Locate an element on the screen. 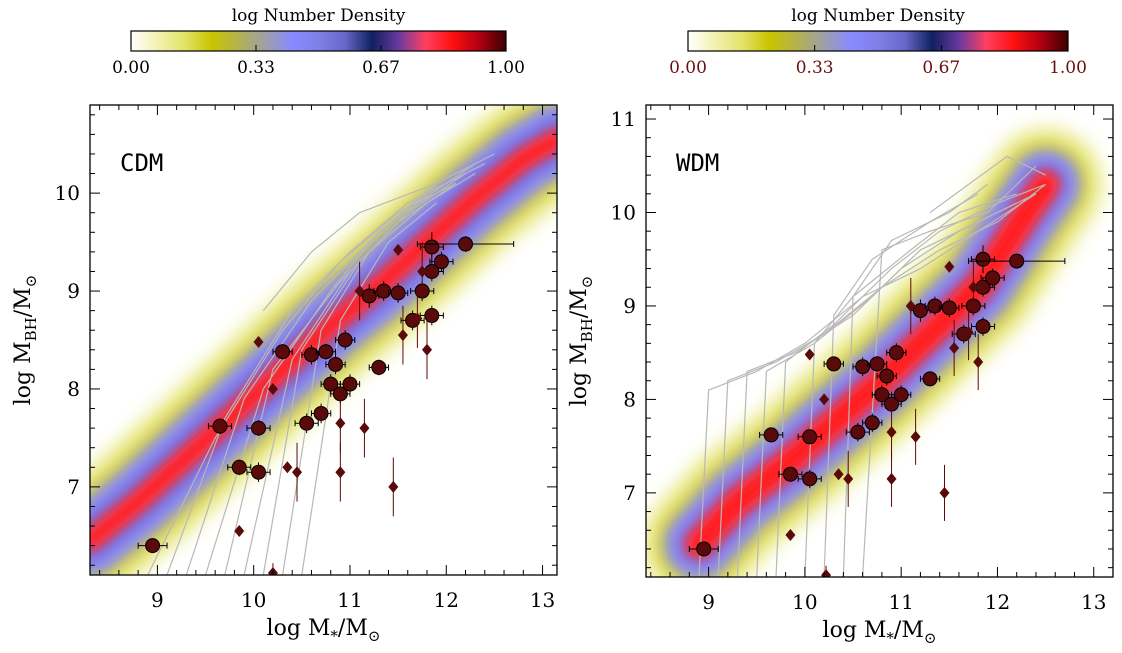 This screenshot has height=653, width=1122. x-tick-label: 9 is located at coordinates (708, 602).